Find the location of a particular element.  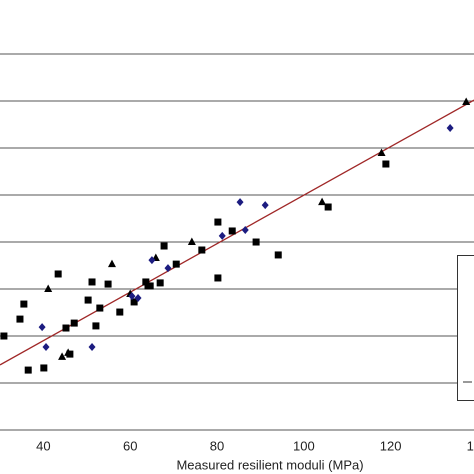

x-tick-label: 80 is located at coordinates (217, 445).